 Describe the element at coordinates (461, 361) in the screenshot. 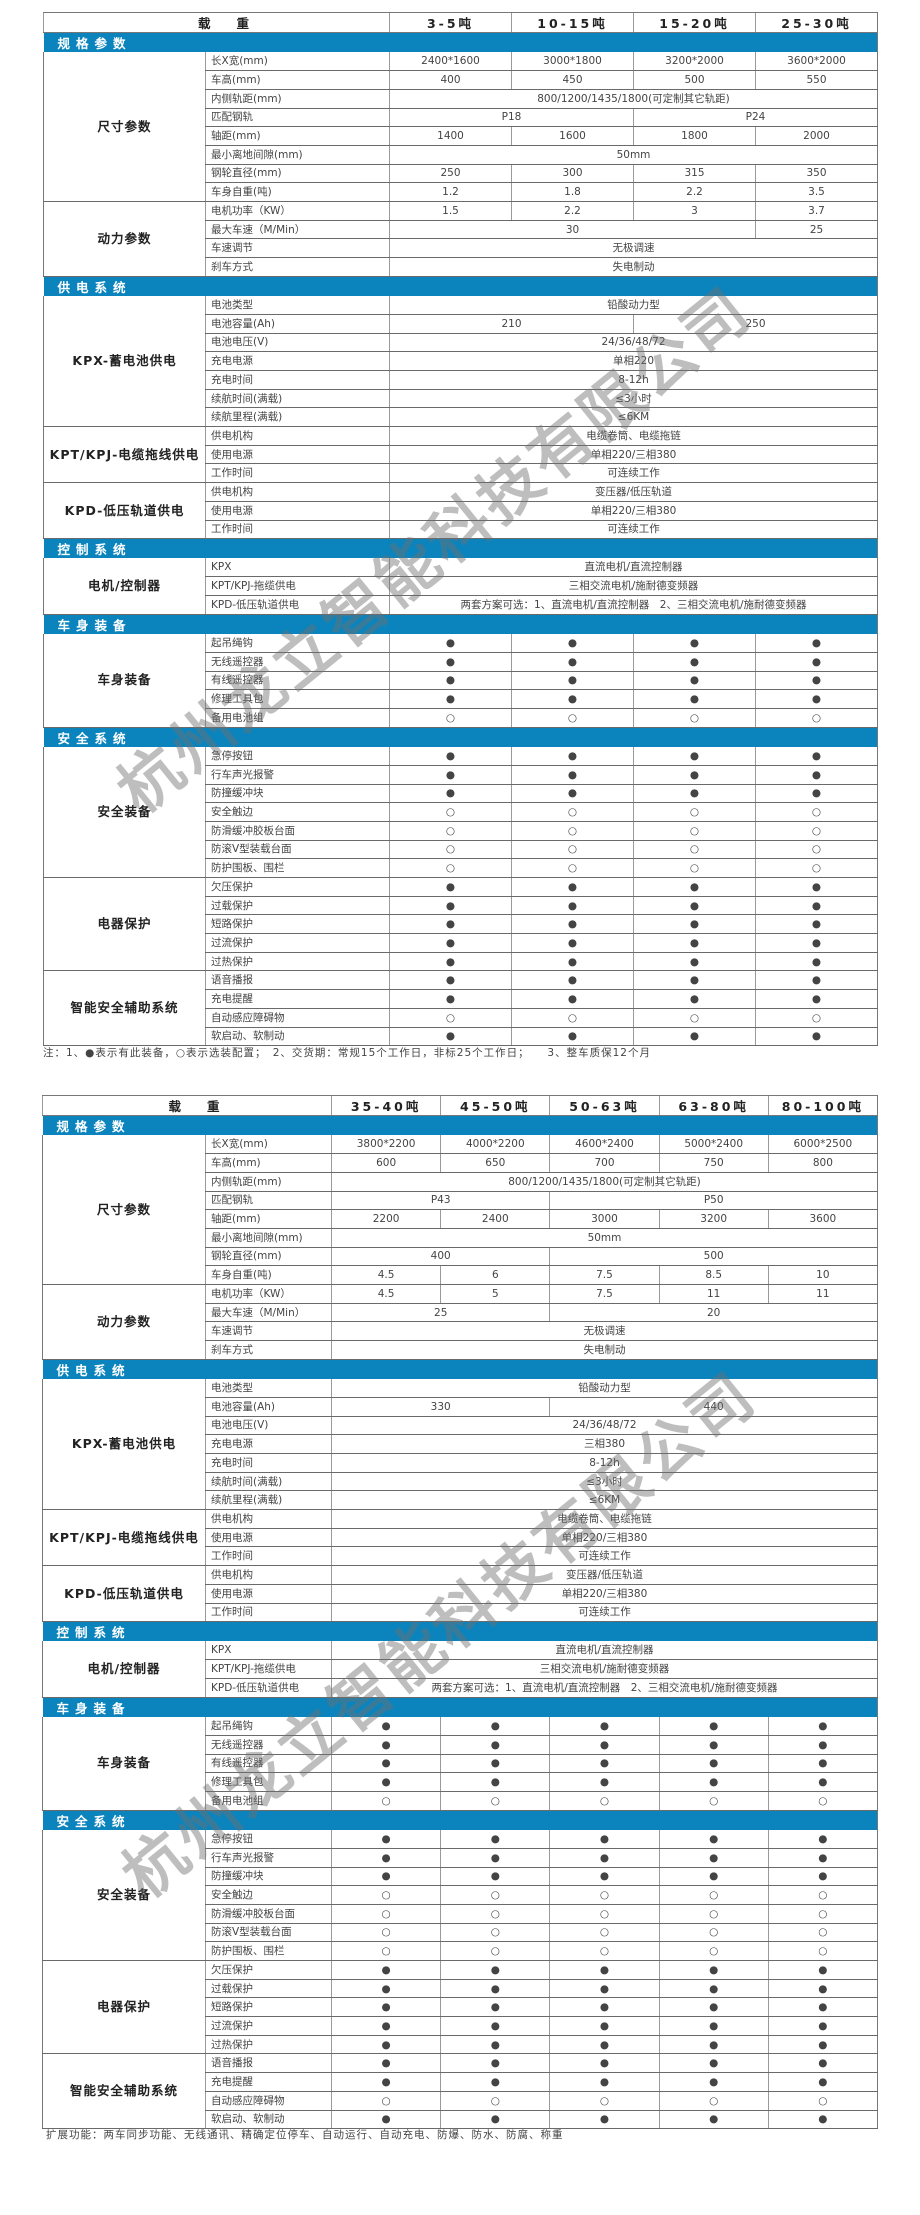

I see `table-row: KPX-蓄电池供电 电池类型 铅酸动力型` at that location.